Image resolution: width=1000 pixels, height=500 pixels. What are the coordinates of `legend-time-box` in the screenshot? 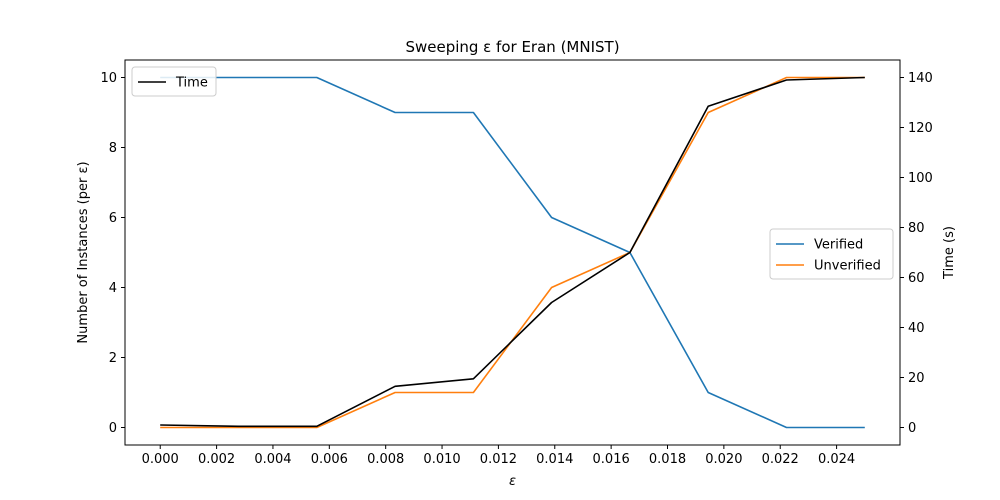 It's located at (174, 81).